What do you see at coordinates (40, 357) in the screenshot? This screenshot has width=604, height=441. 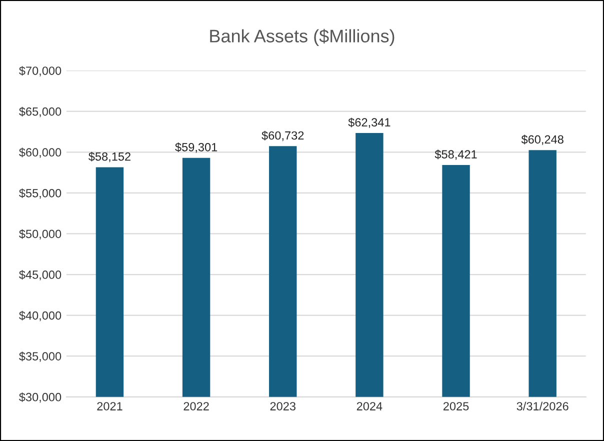 I see `y-tick-label: $35,000` at bounding box center [40, 357].